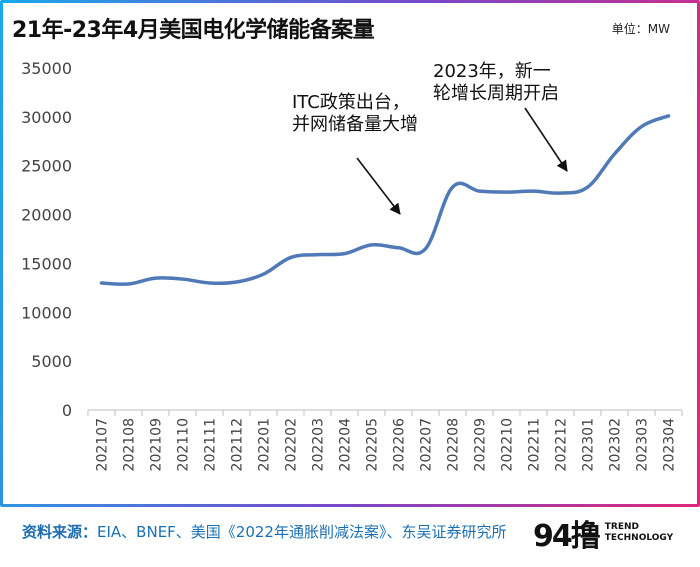 The height and width of the screenshot is (567, 700). Describe the element at coordinates (103, 444) in the screenshot. I see `x-tick-label: 202107` at that location.